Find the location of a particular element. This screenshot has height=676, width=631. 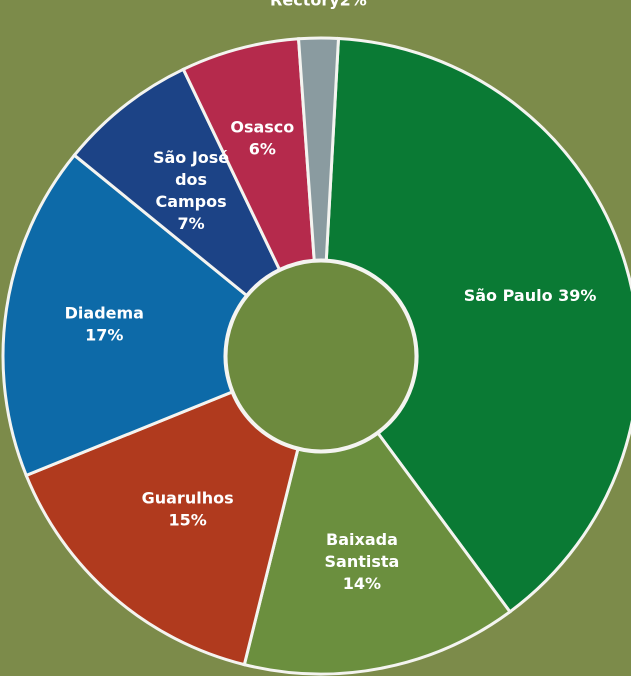

donut-hole is located at coordinates (321, 356).